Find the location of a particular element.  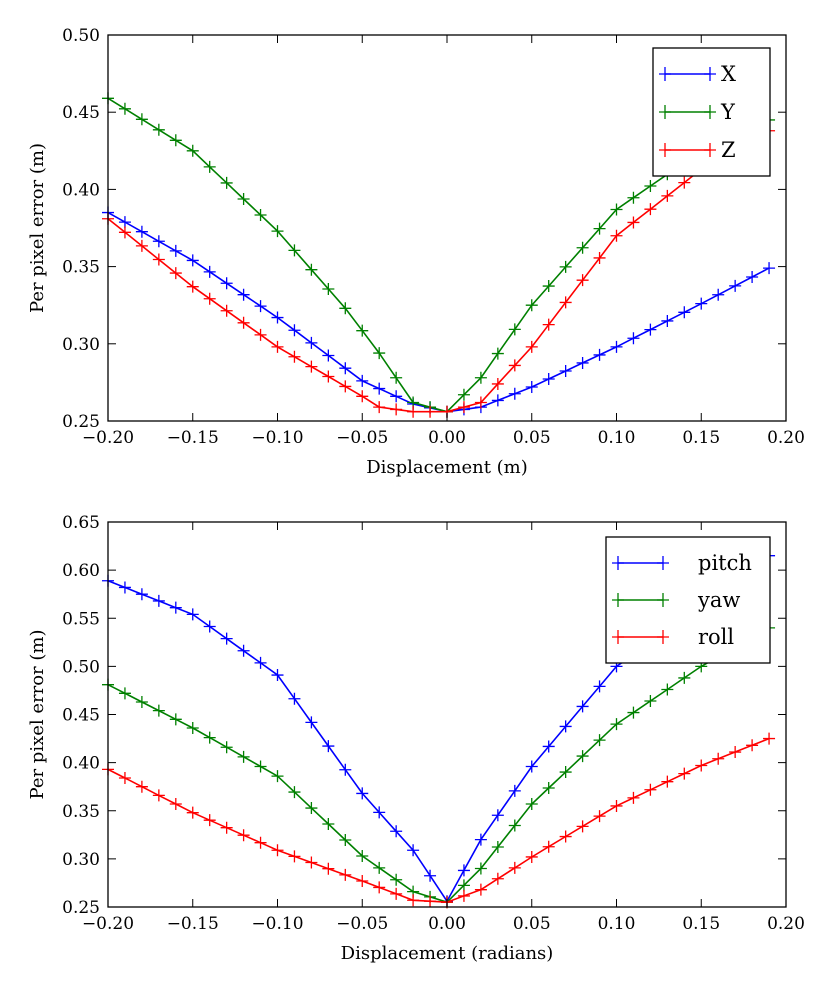

legend-label-z: Z is located at coordinates (728, 150).